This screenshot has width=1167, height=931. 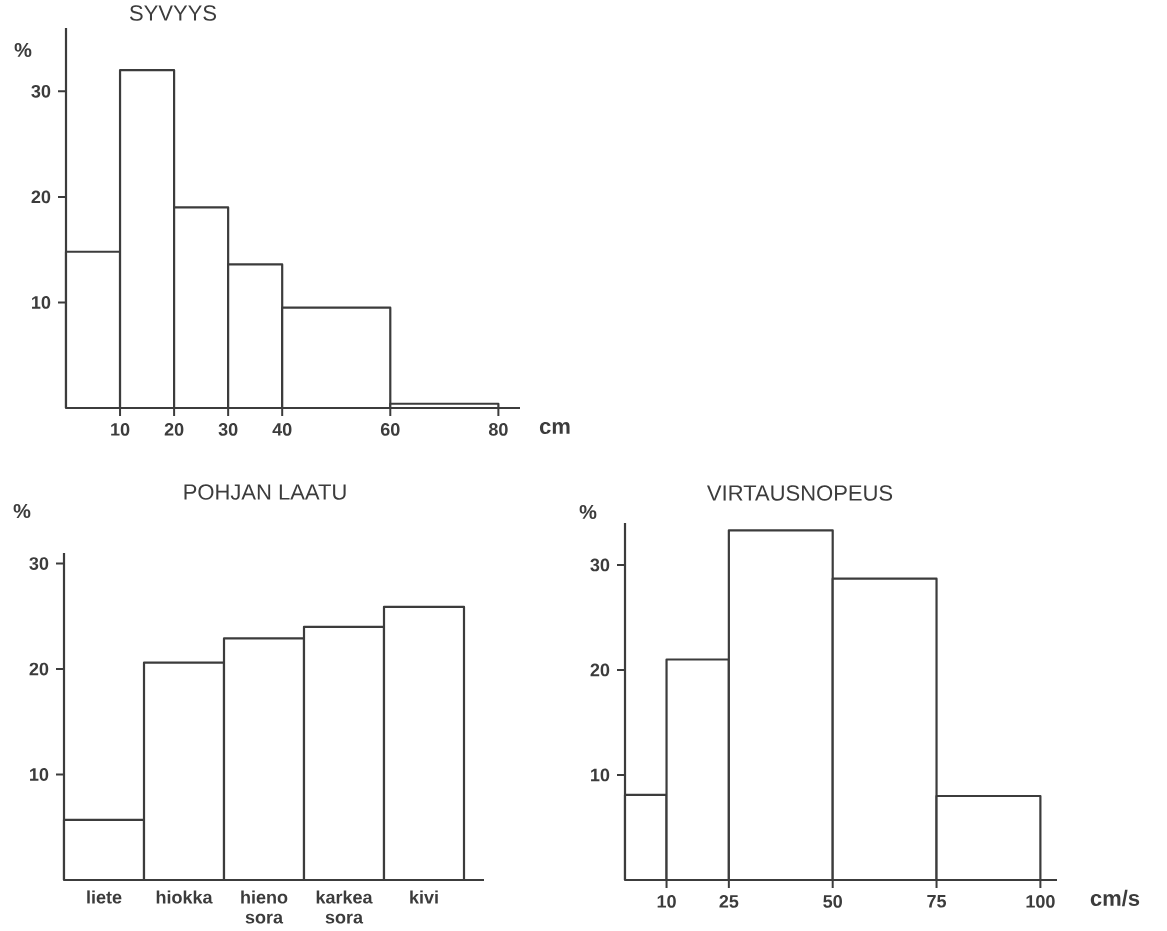 I want to click on x-tick-label: 20, so click(x=174, y=429).